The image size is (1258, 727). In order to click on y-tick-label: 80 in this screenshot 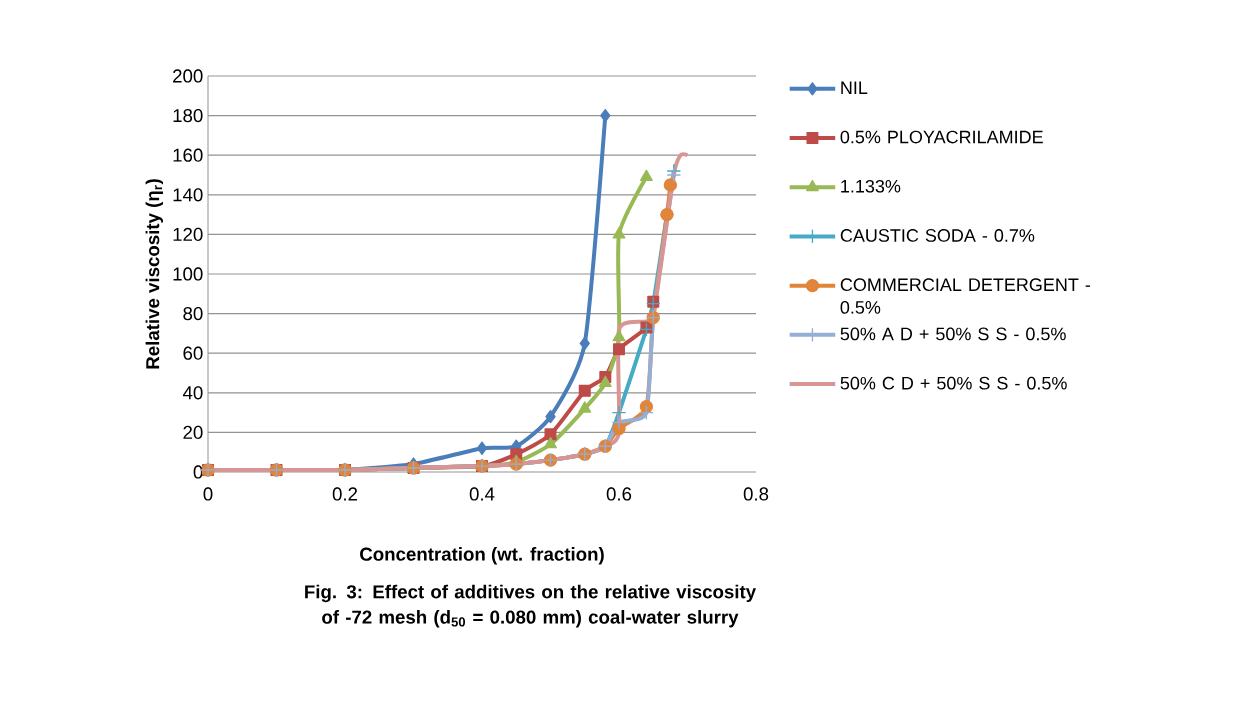, I will do `click(193, 313)`.